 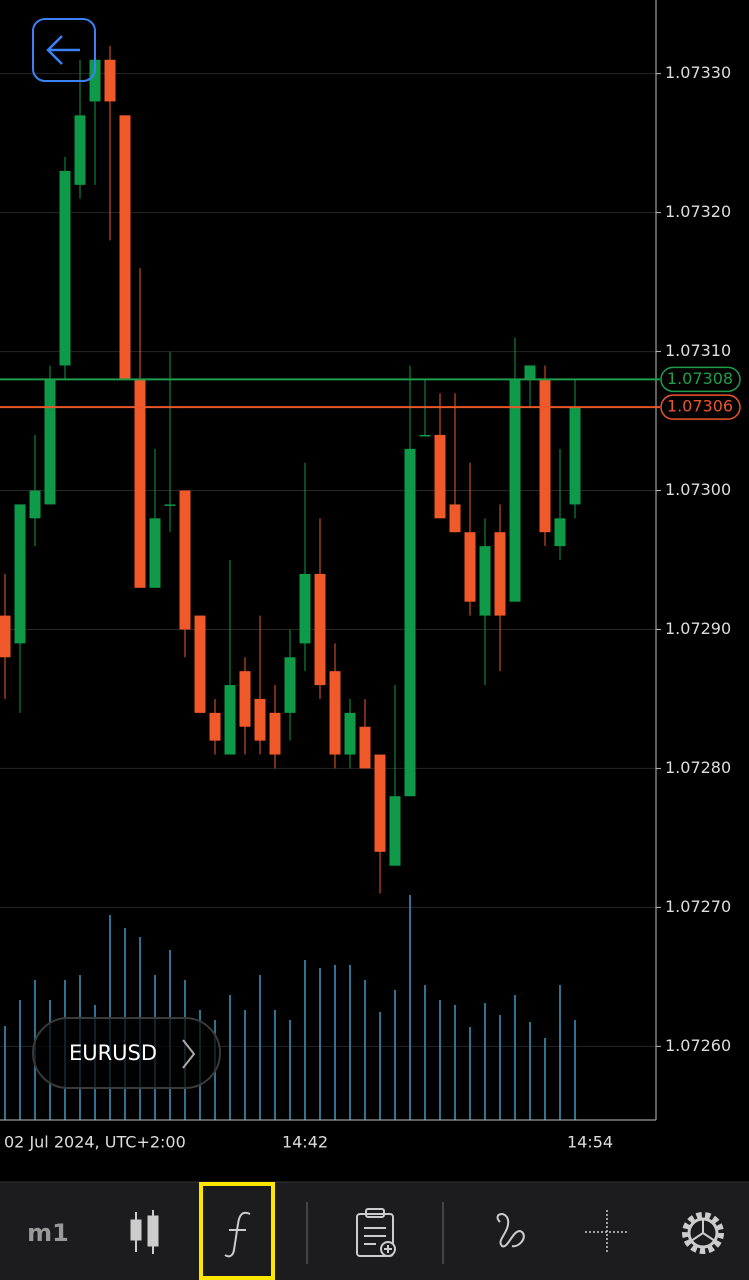 I want to click on settings-button, so click(x=703, y=1233).